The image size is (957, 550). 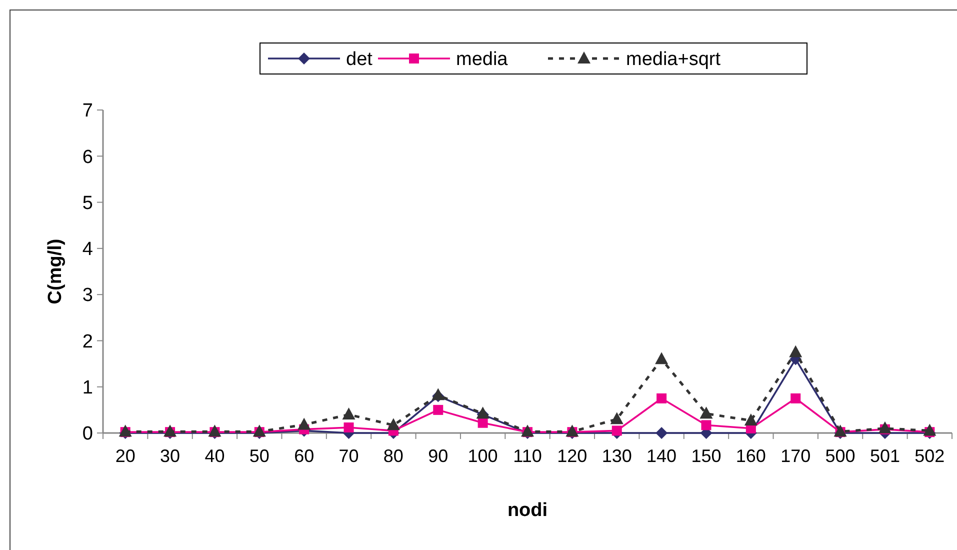 What do you see at coordinates (87, 388) in the screenshot?
I see `y-tick-label: 1` at bounding box center [87, 388].